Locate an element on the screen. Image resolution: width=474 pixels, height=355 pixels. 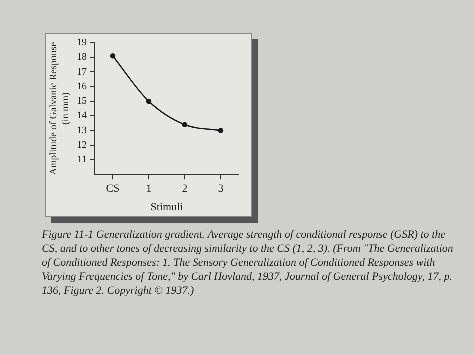
y-tick-label: 14 is located at coordinates (82, 116).